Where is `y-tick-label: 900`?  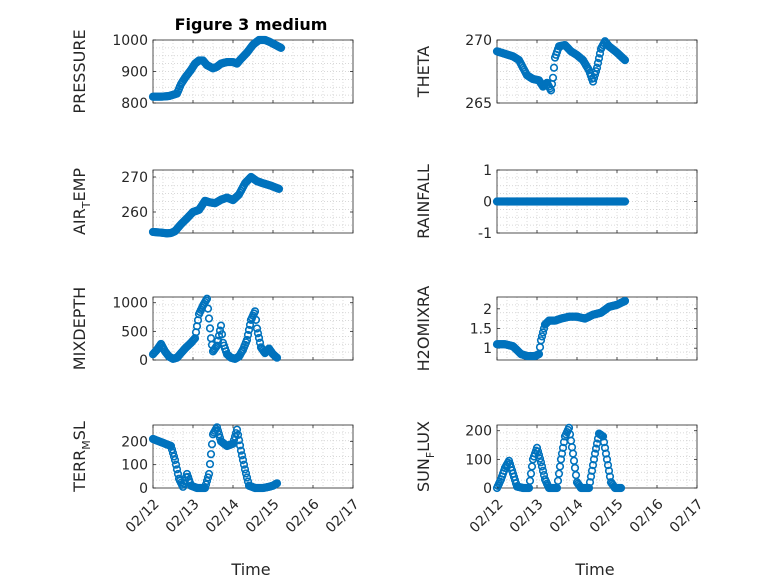 y-tick-label: 900 is located at coordinates (134, 73).